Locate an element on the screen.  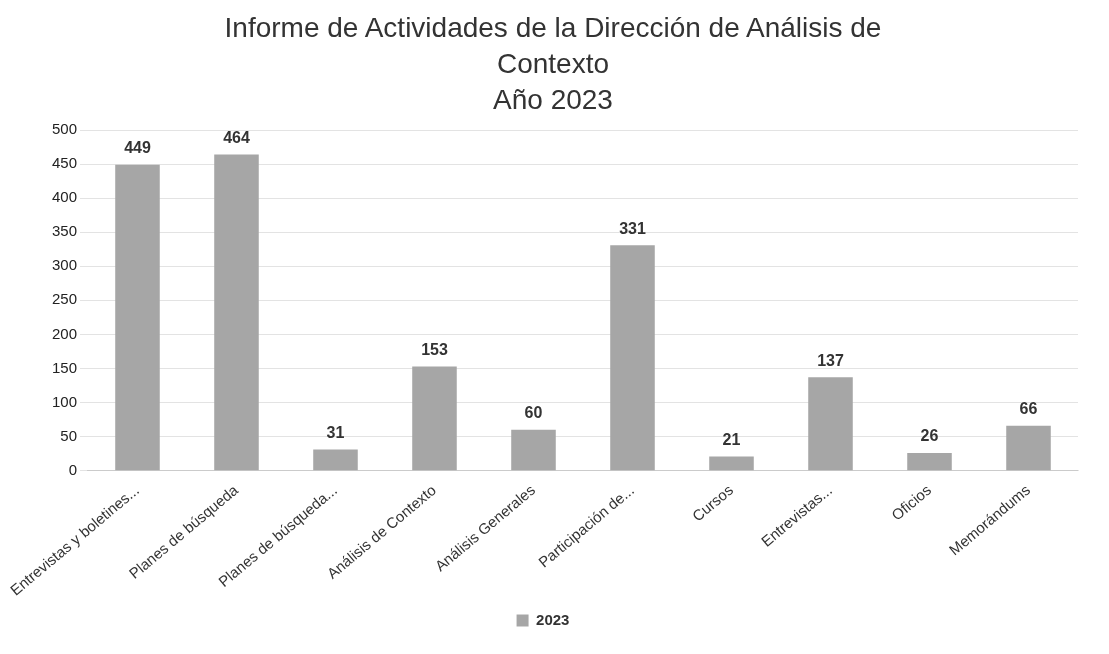
y-tick-label: 450 is located at coordinates (64, 163).